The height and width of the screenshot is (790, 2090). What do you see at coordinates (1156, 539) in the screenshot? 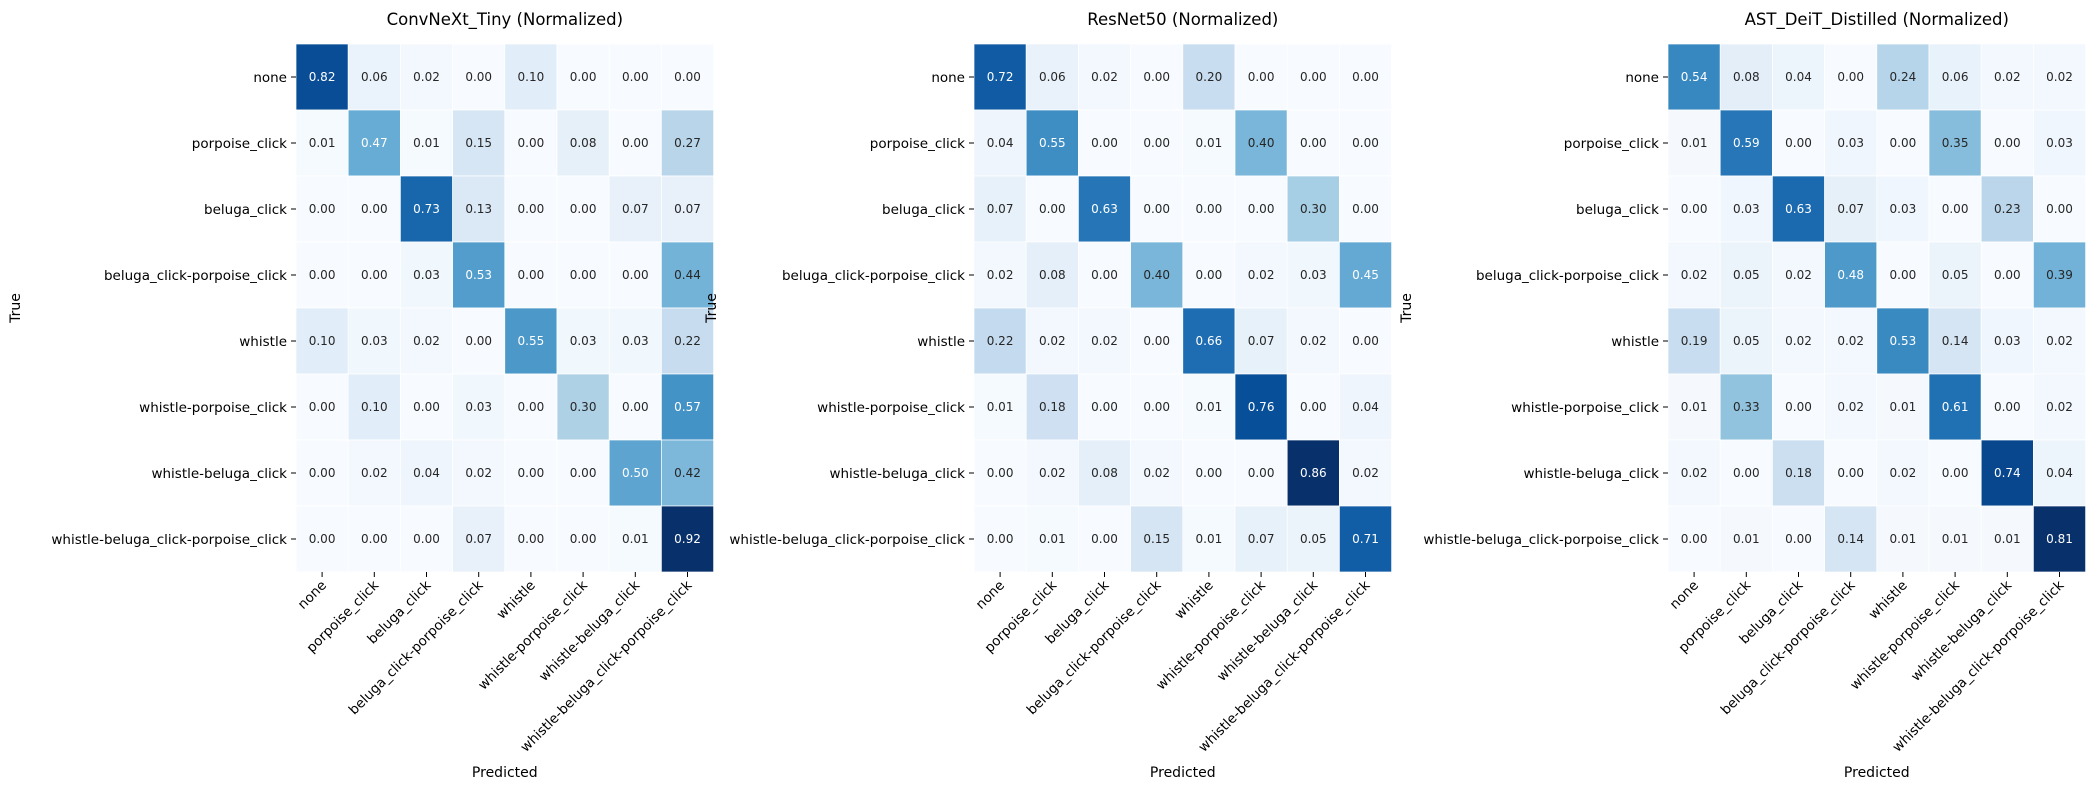
I see `cell-value: 0.15` at bounding box center [1156, 539].